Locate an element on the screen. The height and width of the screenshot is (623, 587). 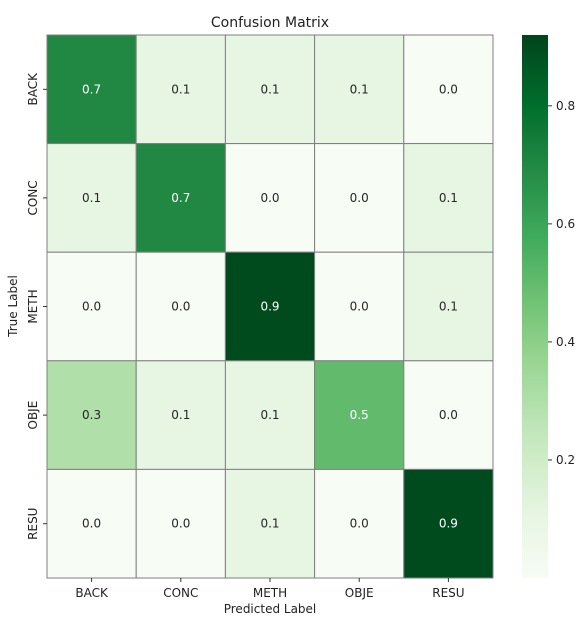
x-axis-label: Predicted Label is located at coordinates (270, 609).